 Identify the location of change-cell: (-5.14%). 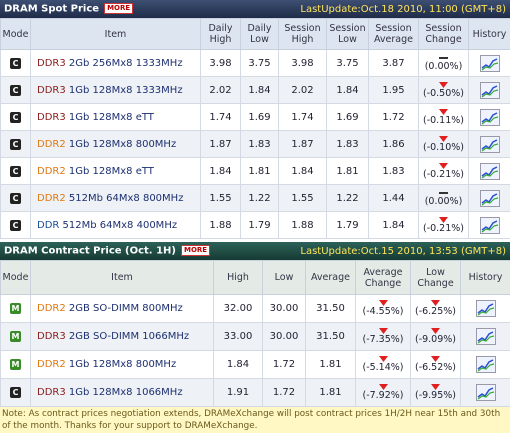
(383, 364).